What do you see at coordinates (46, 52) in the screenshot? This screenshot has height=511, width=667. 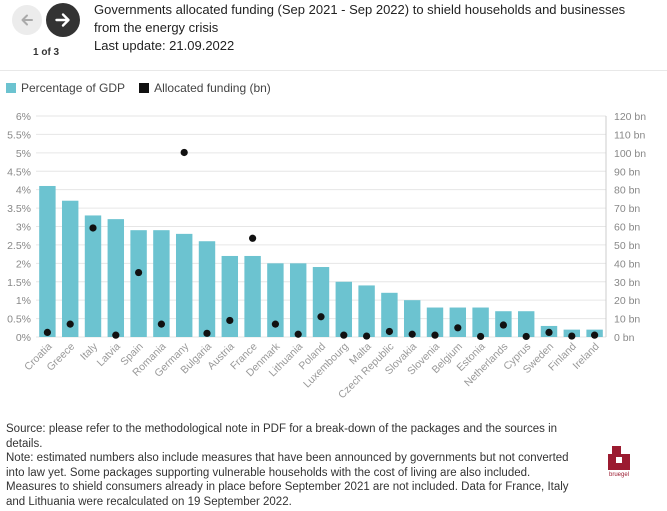 I see `page-indicator: 1 of 3` at bounding box center [46, 52].